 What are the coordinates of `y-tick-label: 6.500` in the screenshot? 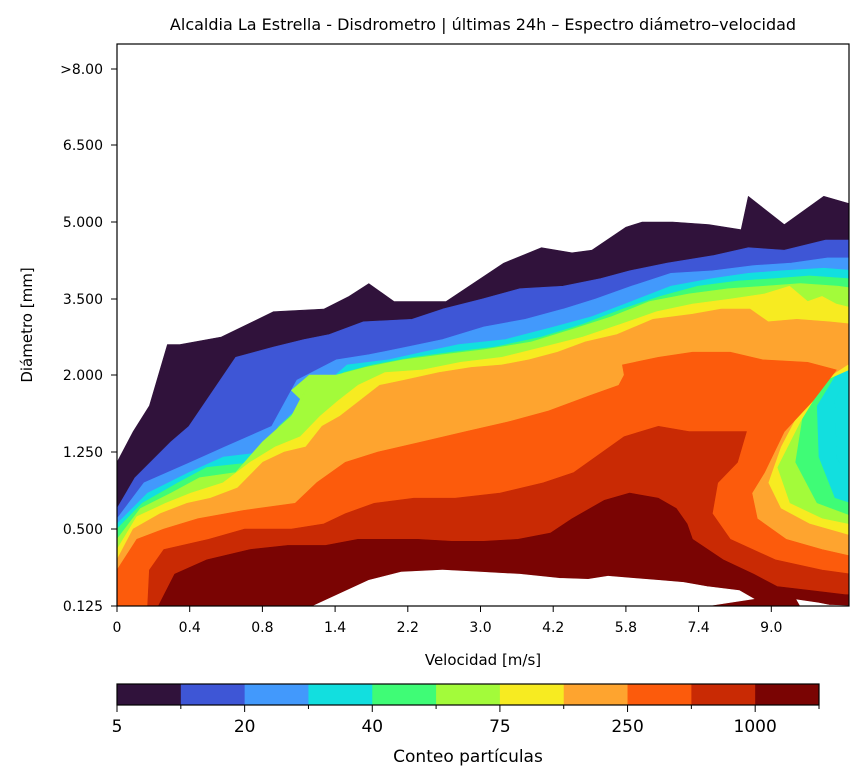 It's located at (83, 146).